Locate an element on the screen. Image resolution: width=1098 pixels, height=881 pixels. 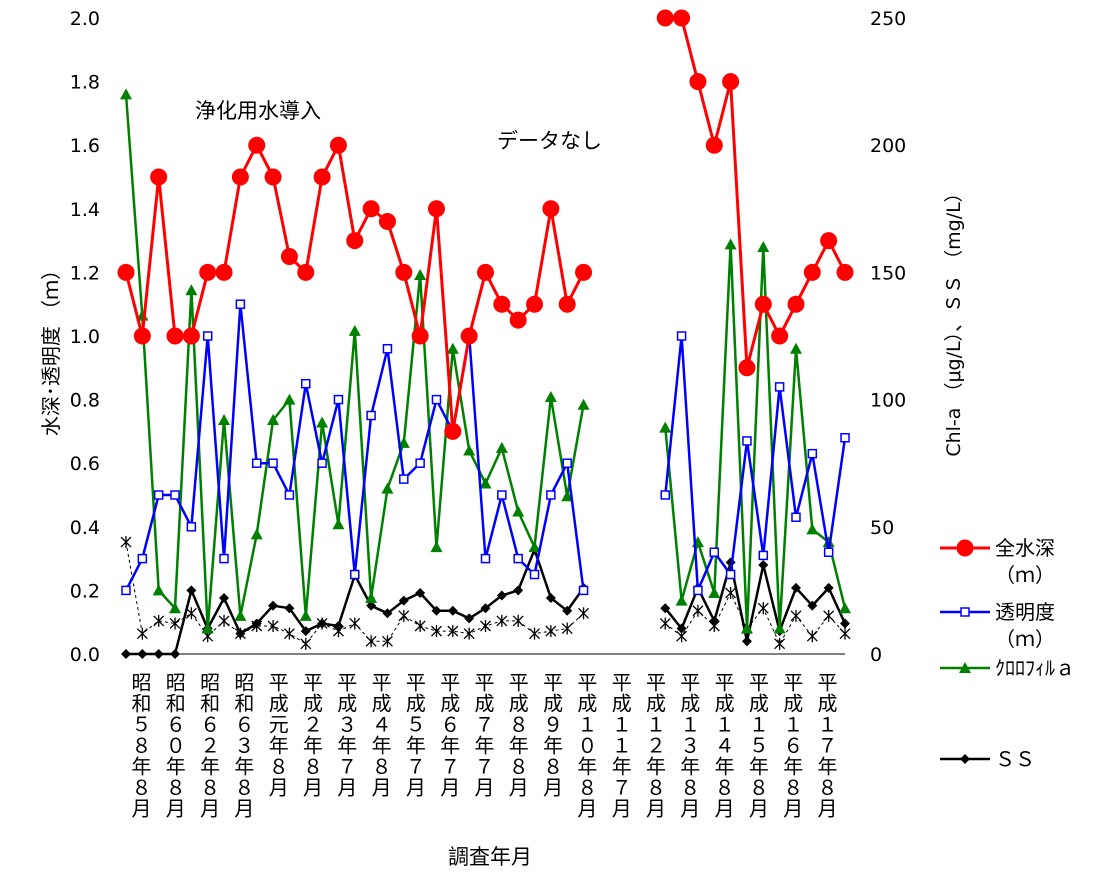
y-left-tick-label: 0.6 is located at coordinates (85, 464).